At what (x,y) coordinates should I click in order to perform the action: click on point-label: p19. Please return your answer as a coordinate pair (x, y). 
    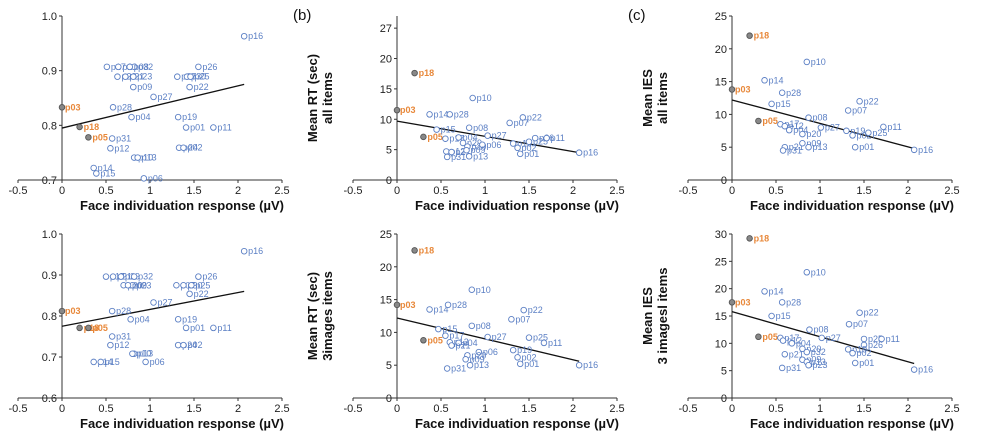
    Looking at the image, I should click on (859, 349).